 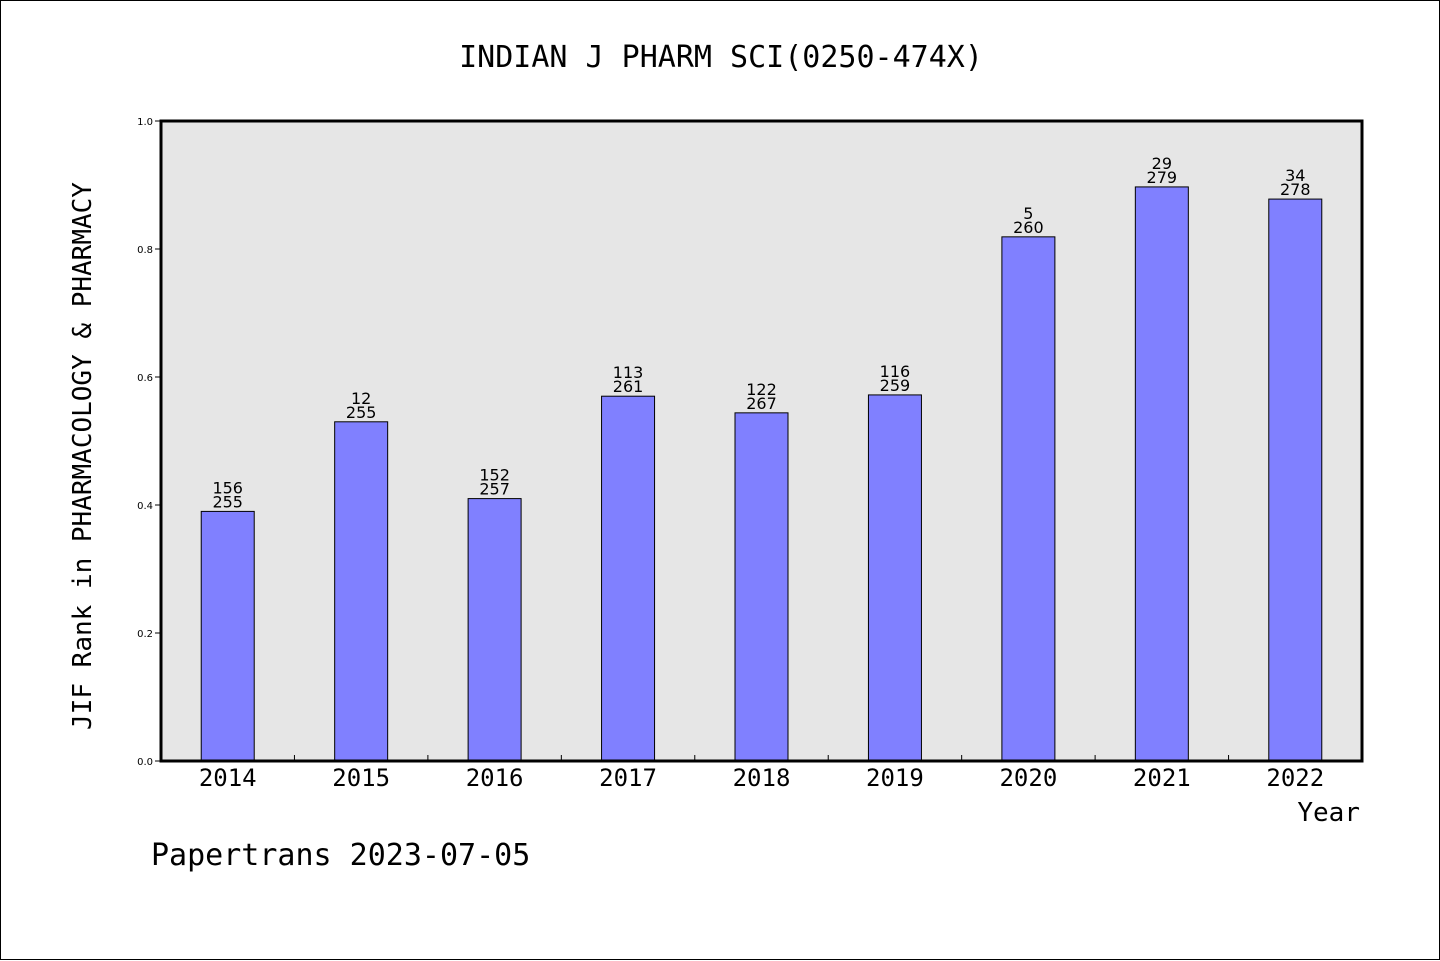 I want to click on data-label-rank: 34, so click(x=1295, y=175).